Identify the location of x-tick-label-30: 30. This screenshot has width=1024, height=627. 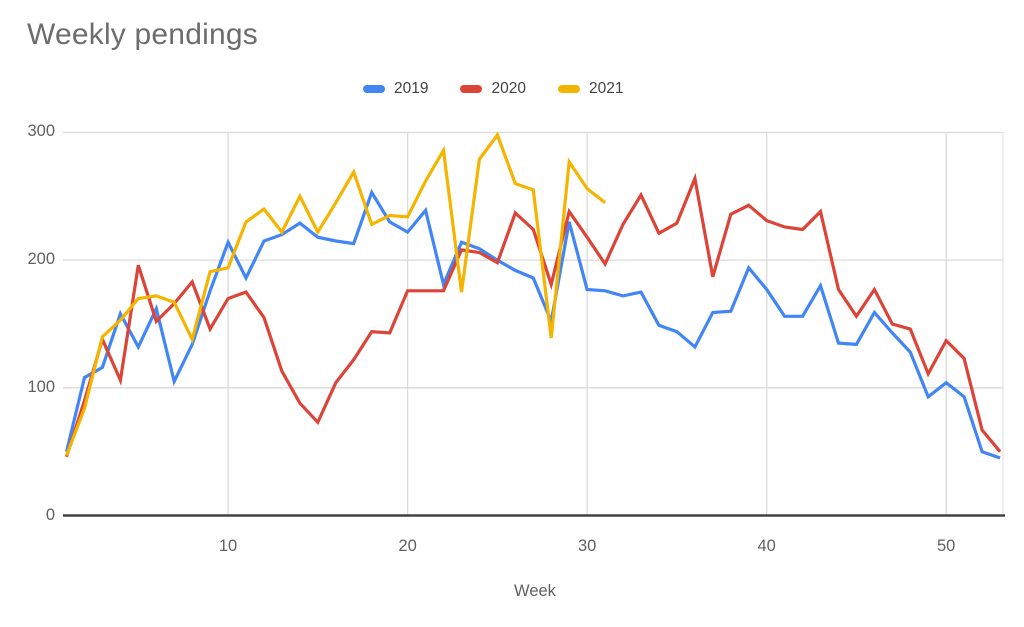
(587, 546).